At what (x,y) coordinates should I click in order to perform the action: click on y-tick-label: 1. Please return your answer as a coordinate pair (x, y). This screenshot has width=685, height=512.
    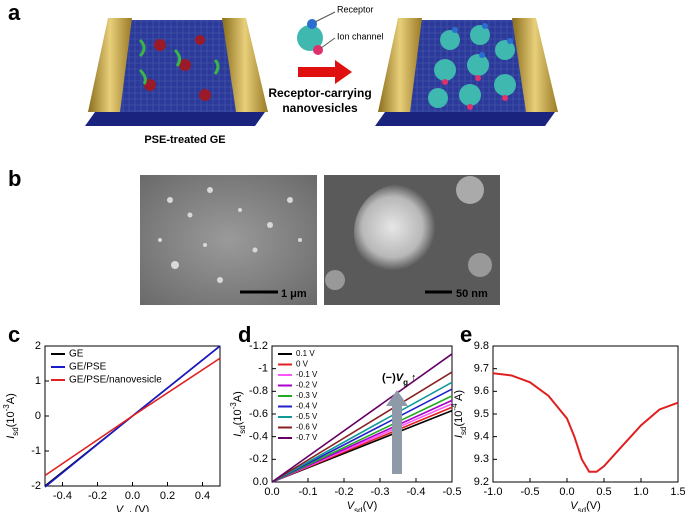
    Looking at the image, I should click on (38, 381).